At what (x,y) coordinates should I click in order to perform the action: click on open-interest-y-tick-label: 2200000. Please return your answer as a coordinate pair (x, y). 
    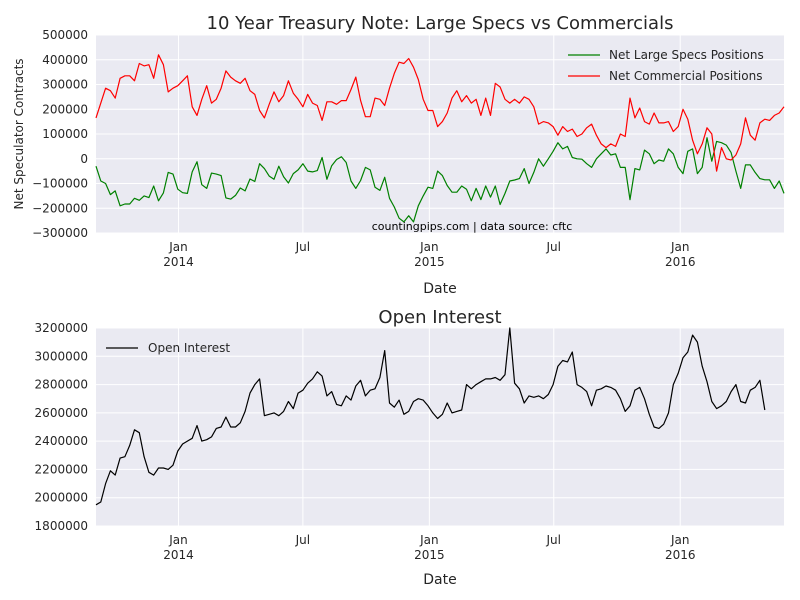
    Looking at the image, I should click on (61, 469).